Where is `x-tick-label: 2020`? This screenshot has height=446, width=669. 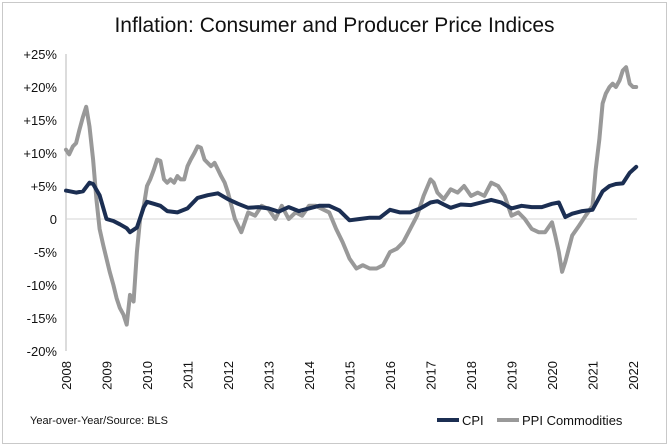
x-tick-label: 2020 is located at coordinates (552, 375).